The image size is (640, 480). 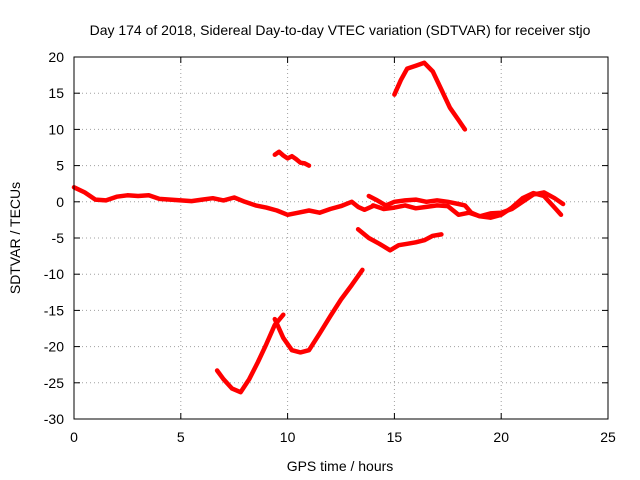 What do you see at coordinates (60, 202) in the screenshot?
I see `y-tick-label-6: 0` at bounding box center [60, 202].